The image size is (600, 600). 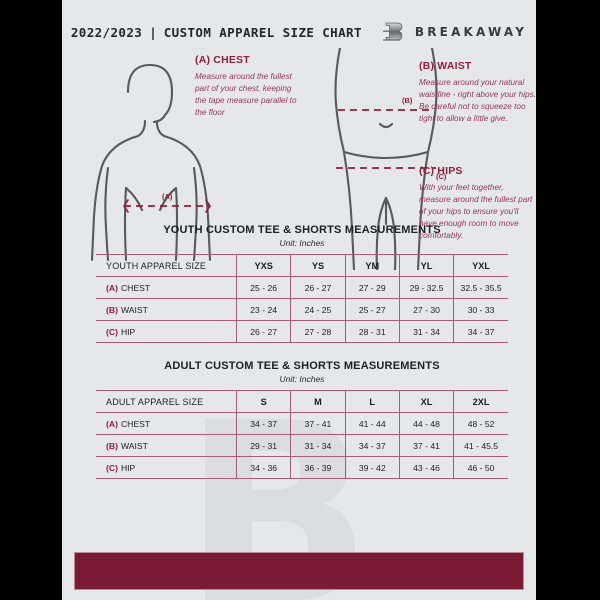 I want to click on table-header-row: ADULT APPAREL SIZE S M L XL 2XL, so click(x=302, y=401).